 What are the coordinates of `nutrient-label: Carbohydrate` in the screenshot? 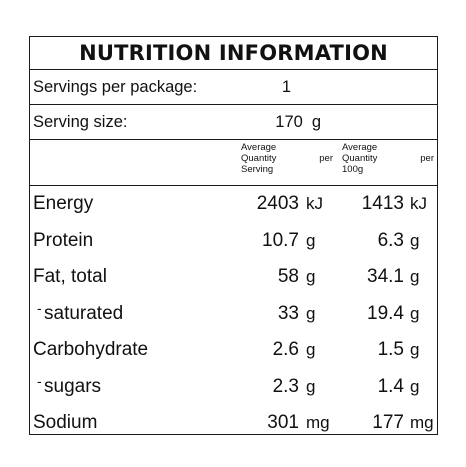 It's located at (91, 349).